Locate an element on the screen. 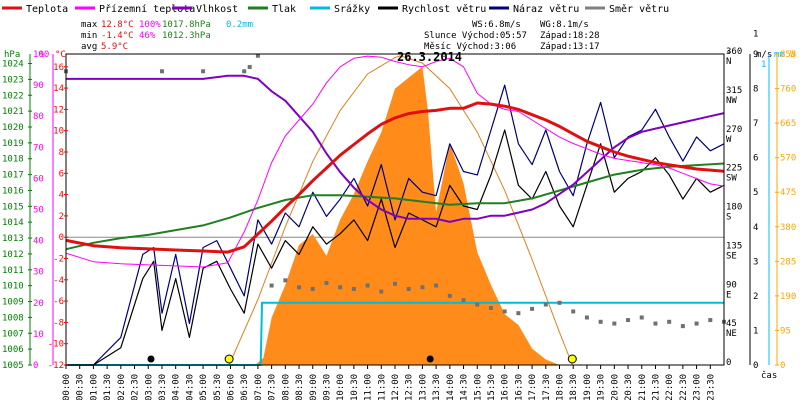 The width and height of the screenshot is (800, 400). dir-name-label: NE is located at coordinates (731, 334).